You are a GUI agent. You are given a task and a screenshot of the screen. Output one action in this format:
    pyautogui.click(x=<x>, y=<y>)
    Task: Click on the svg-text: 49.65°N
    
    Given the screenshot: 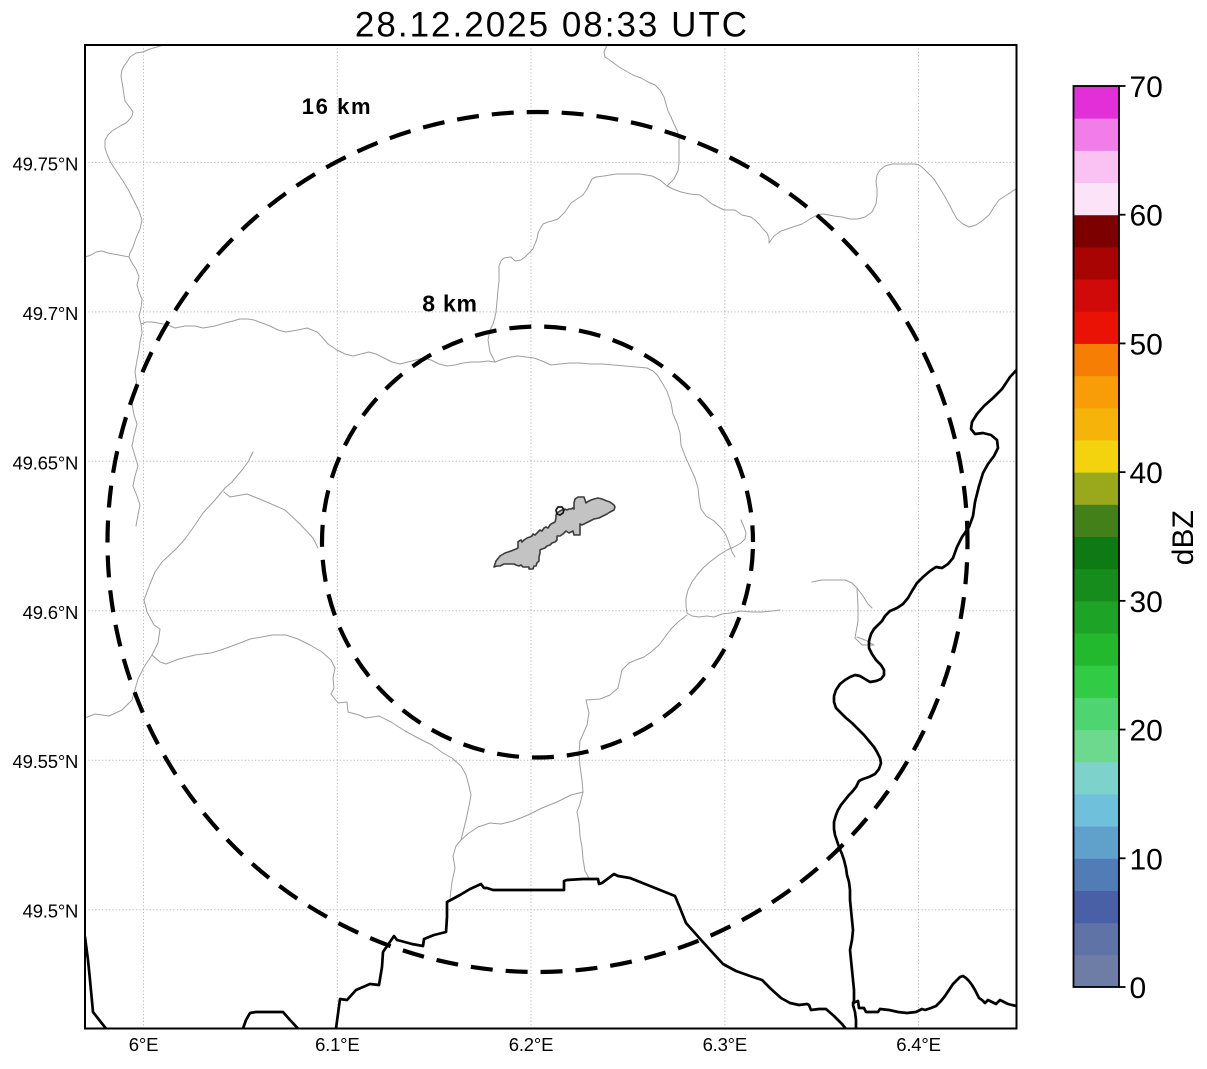 What is the action you would take?
    pyautogui.click(x=46, y=462)
    